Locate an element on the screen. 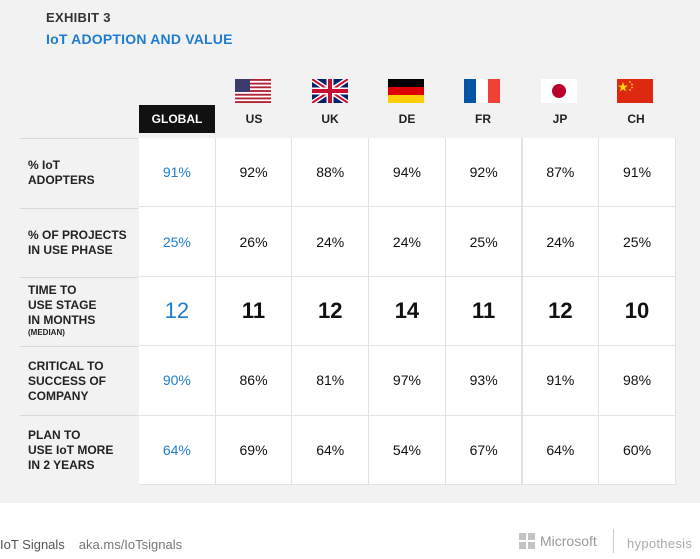 Image resolution: width=700 pixels, height=559 pixels. country-value-cell: 60% is located at coordinates (637, 449).